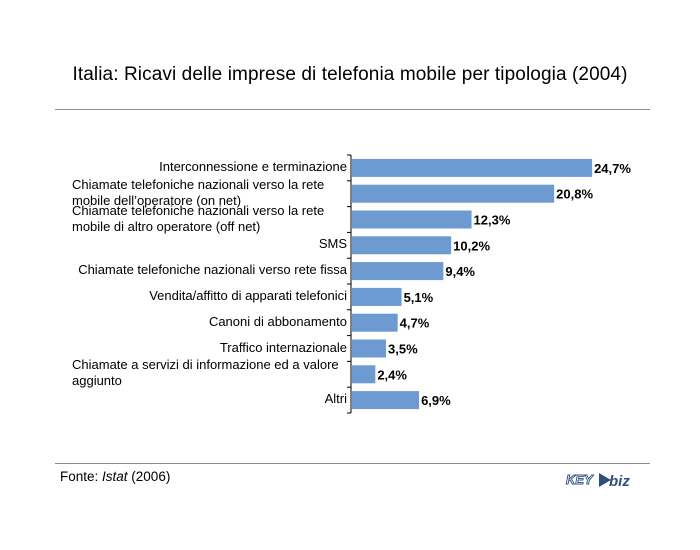  I want to click on bottom-divider, so click(352, 463).